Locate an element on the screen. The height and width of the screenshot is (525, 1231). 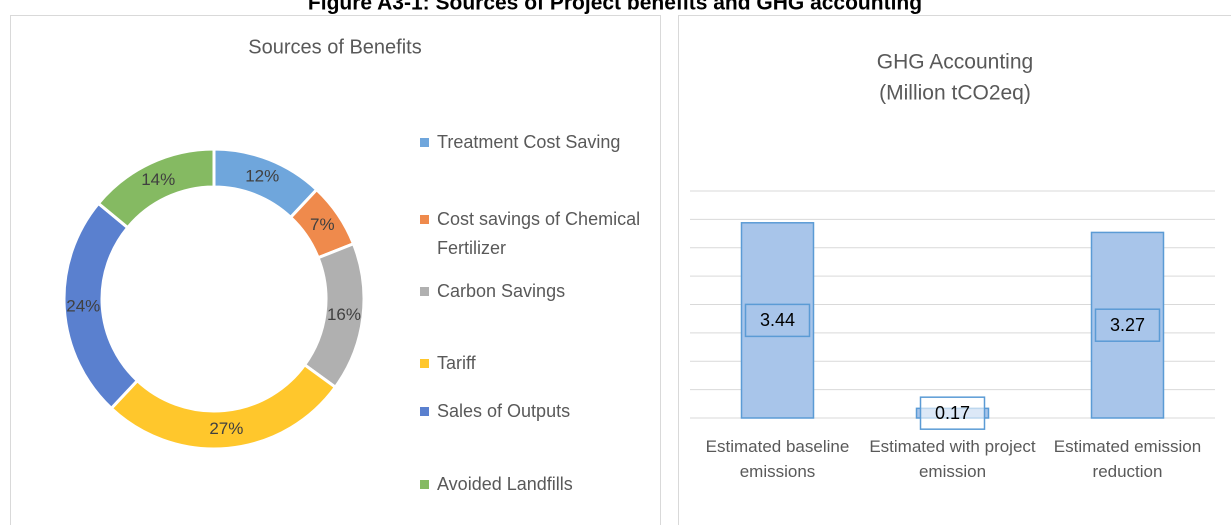
slice-label: 27% is located at coordinates (226, 428).